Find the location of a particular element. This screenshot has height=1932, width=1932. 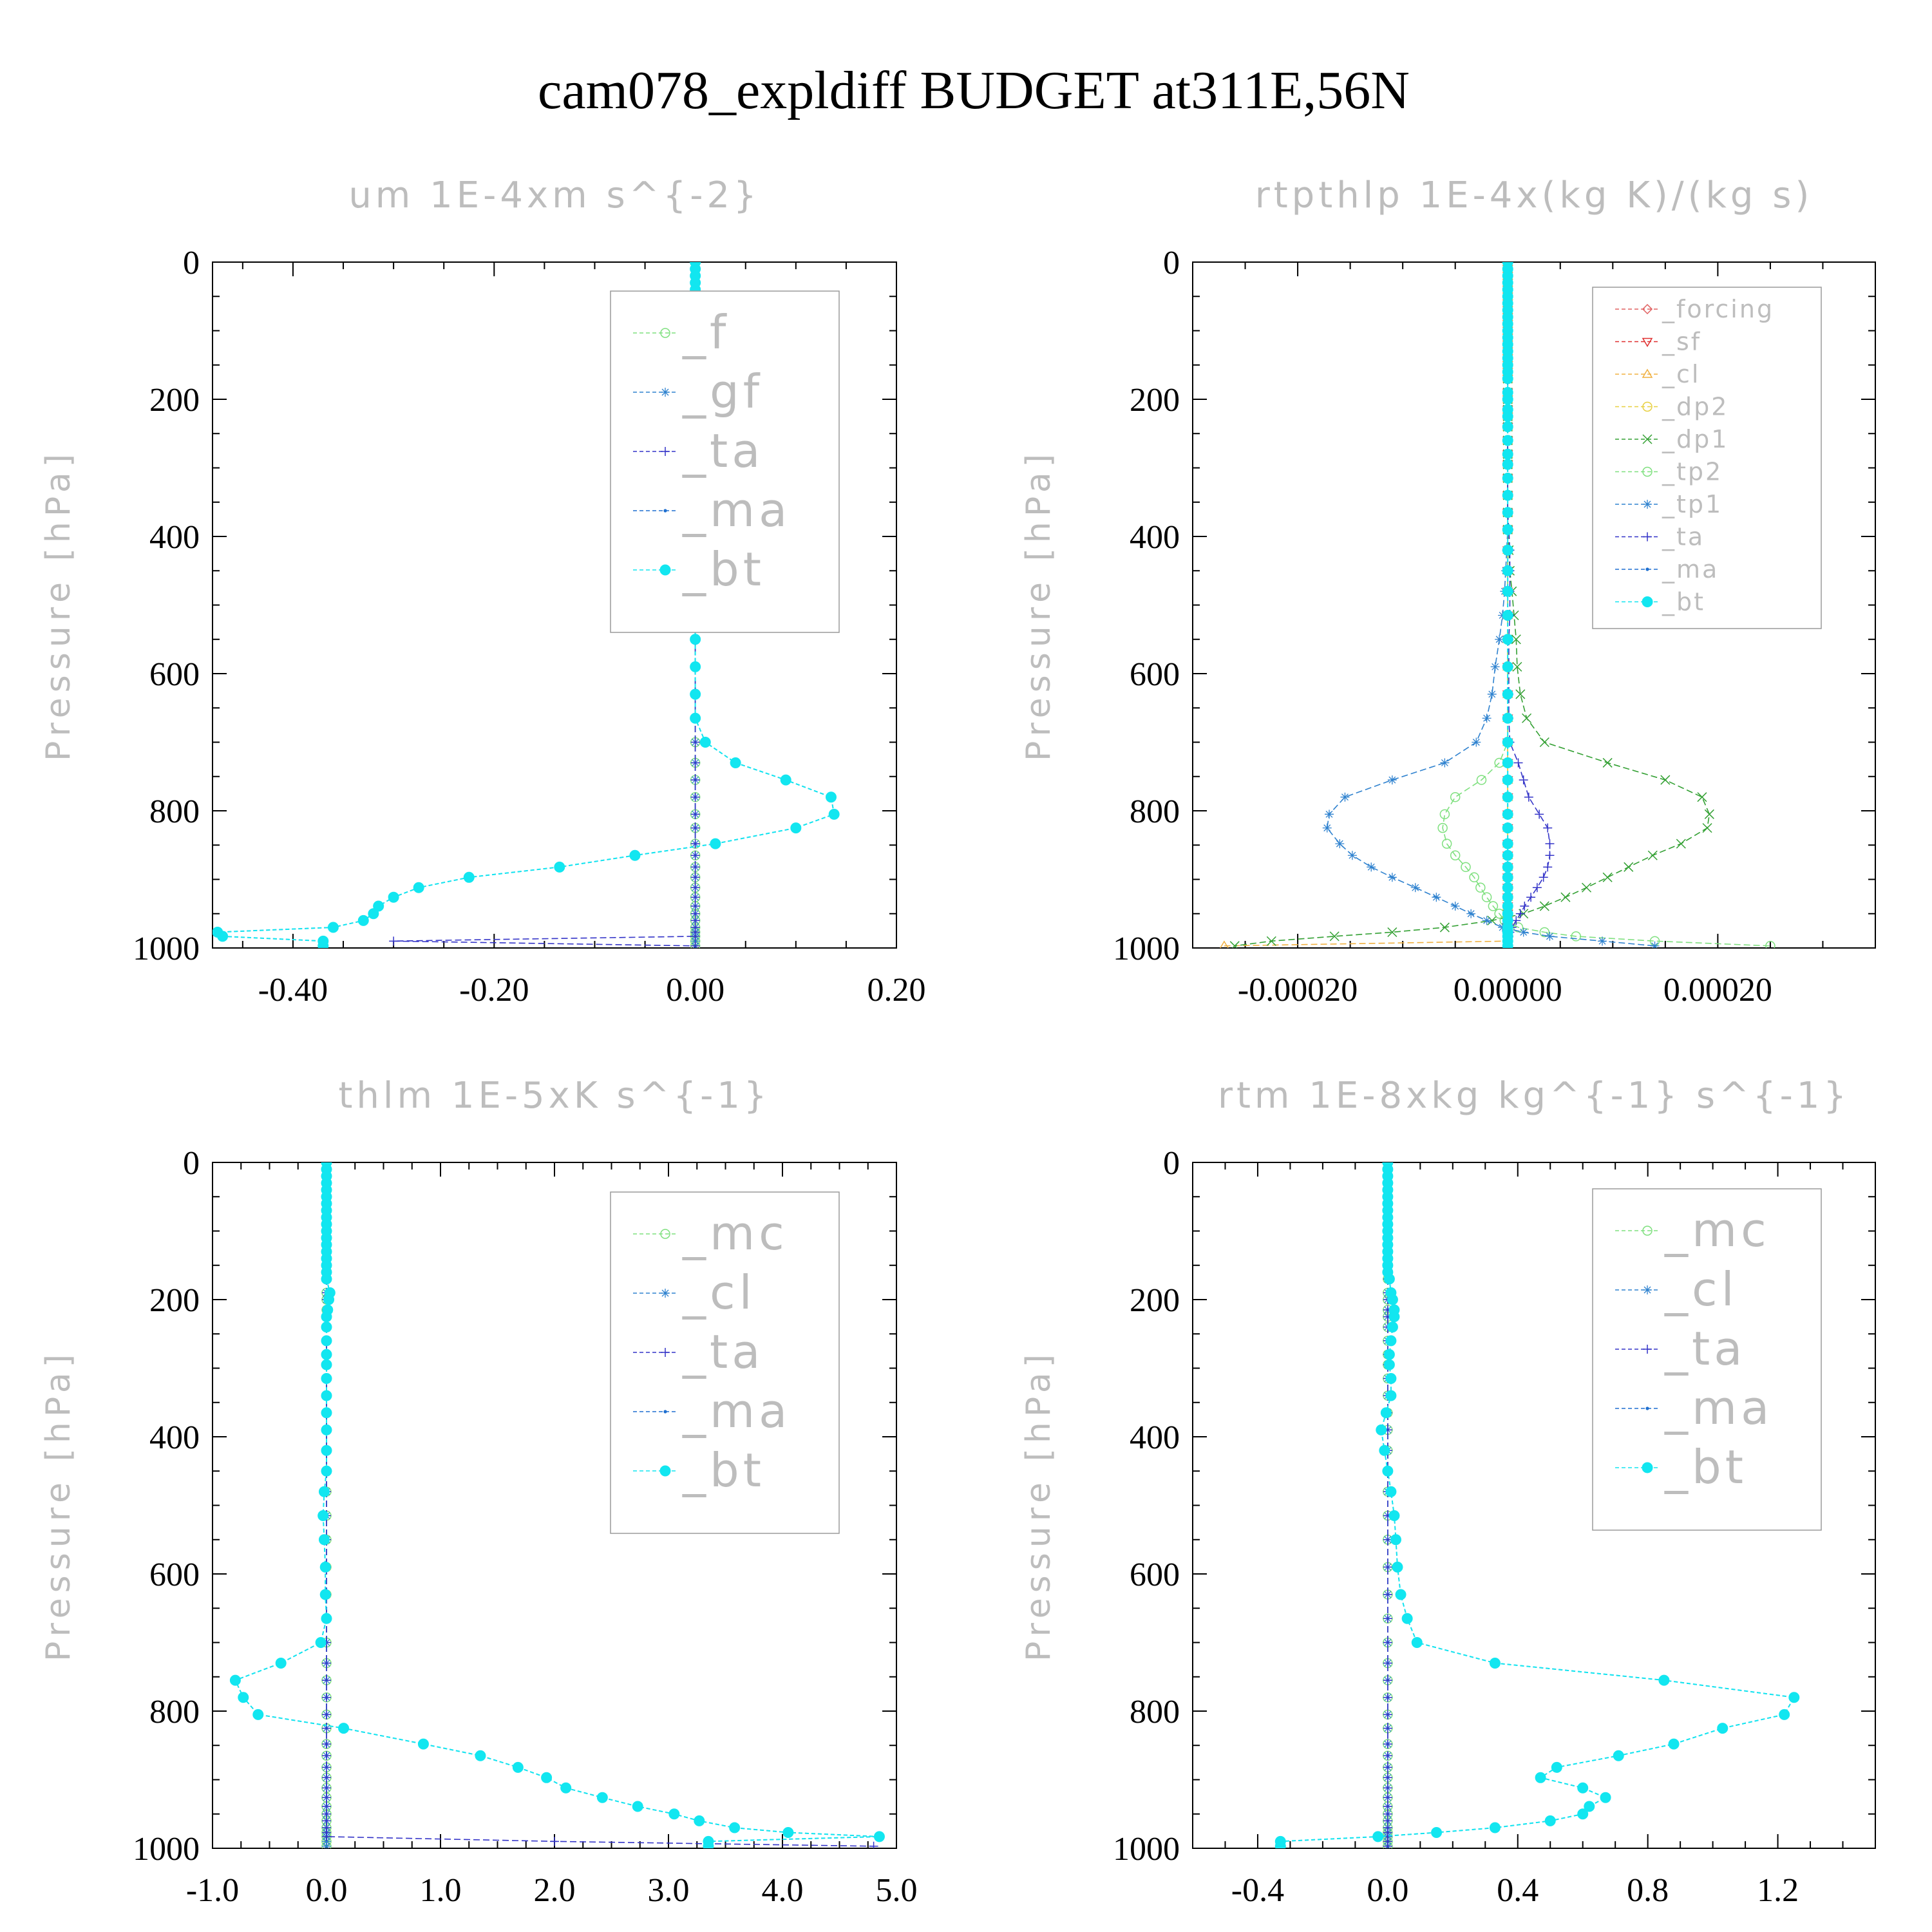

y-tick-label: 800 is located at coordinates (1155, 812).